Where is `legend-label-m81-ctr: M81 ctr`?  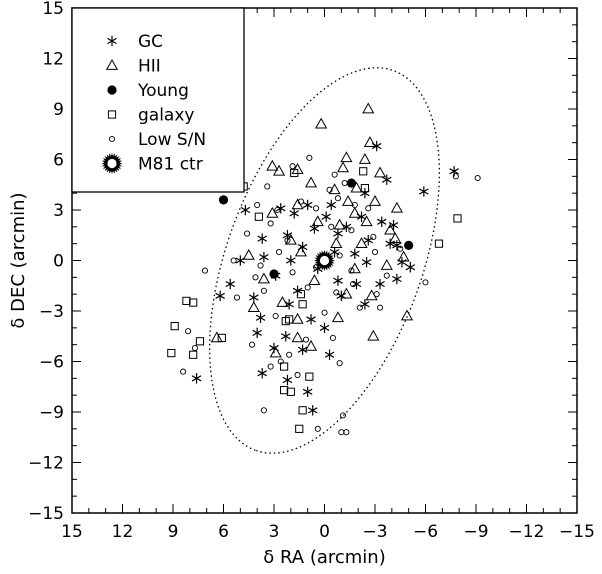
legend-label-m81-ctr: M81 ctr is located at coordinates (170, 165).